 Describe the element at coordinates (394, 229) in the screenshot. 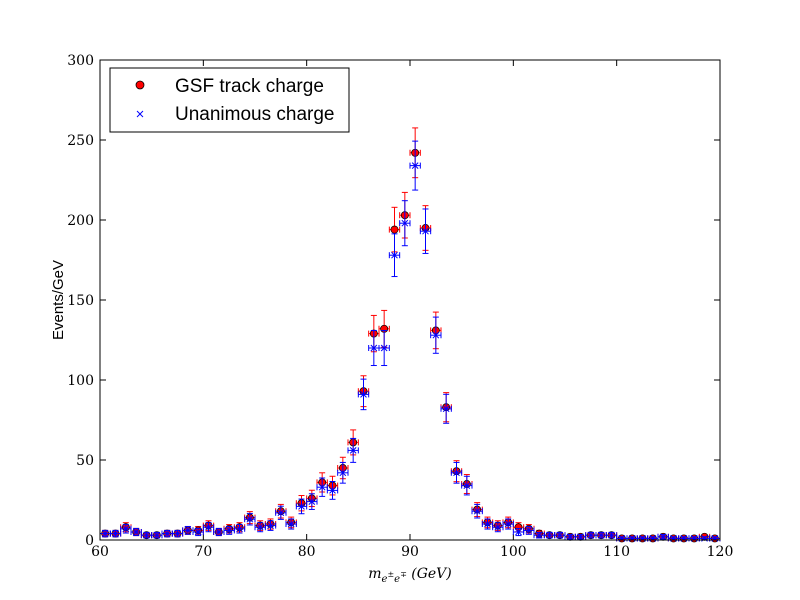

I see `data-point-gsf` at that location.